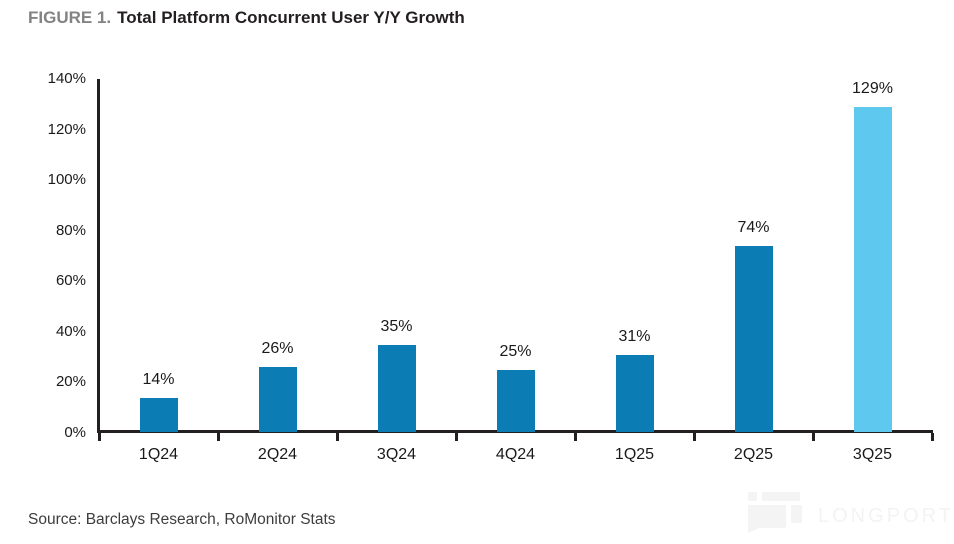  What do you see at coordinates (98, 256) in the screenshot?
I see `y-axis-line` at bounding box center [98, 256].